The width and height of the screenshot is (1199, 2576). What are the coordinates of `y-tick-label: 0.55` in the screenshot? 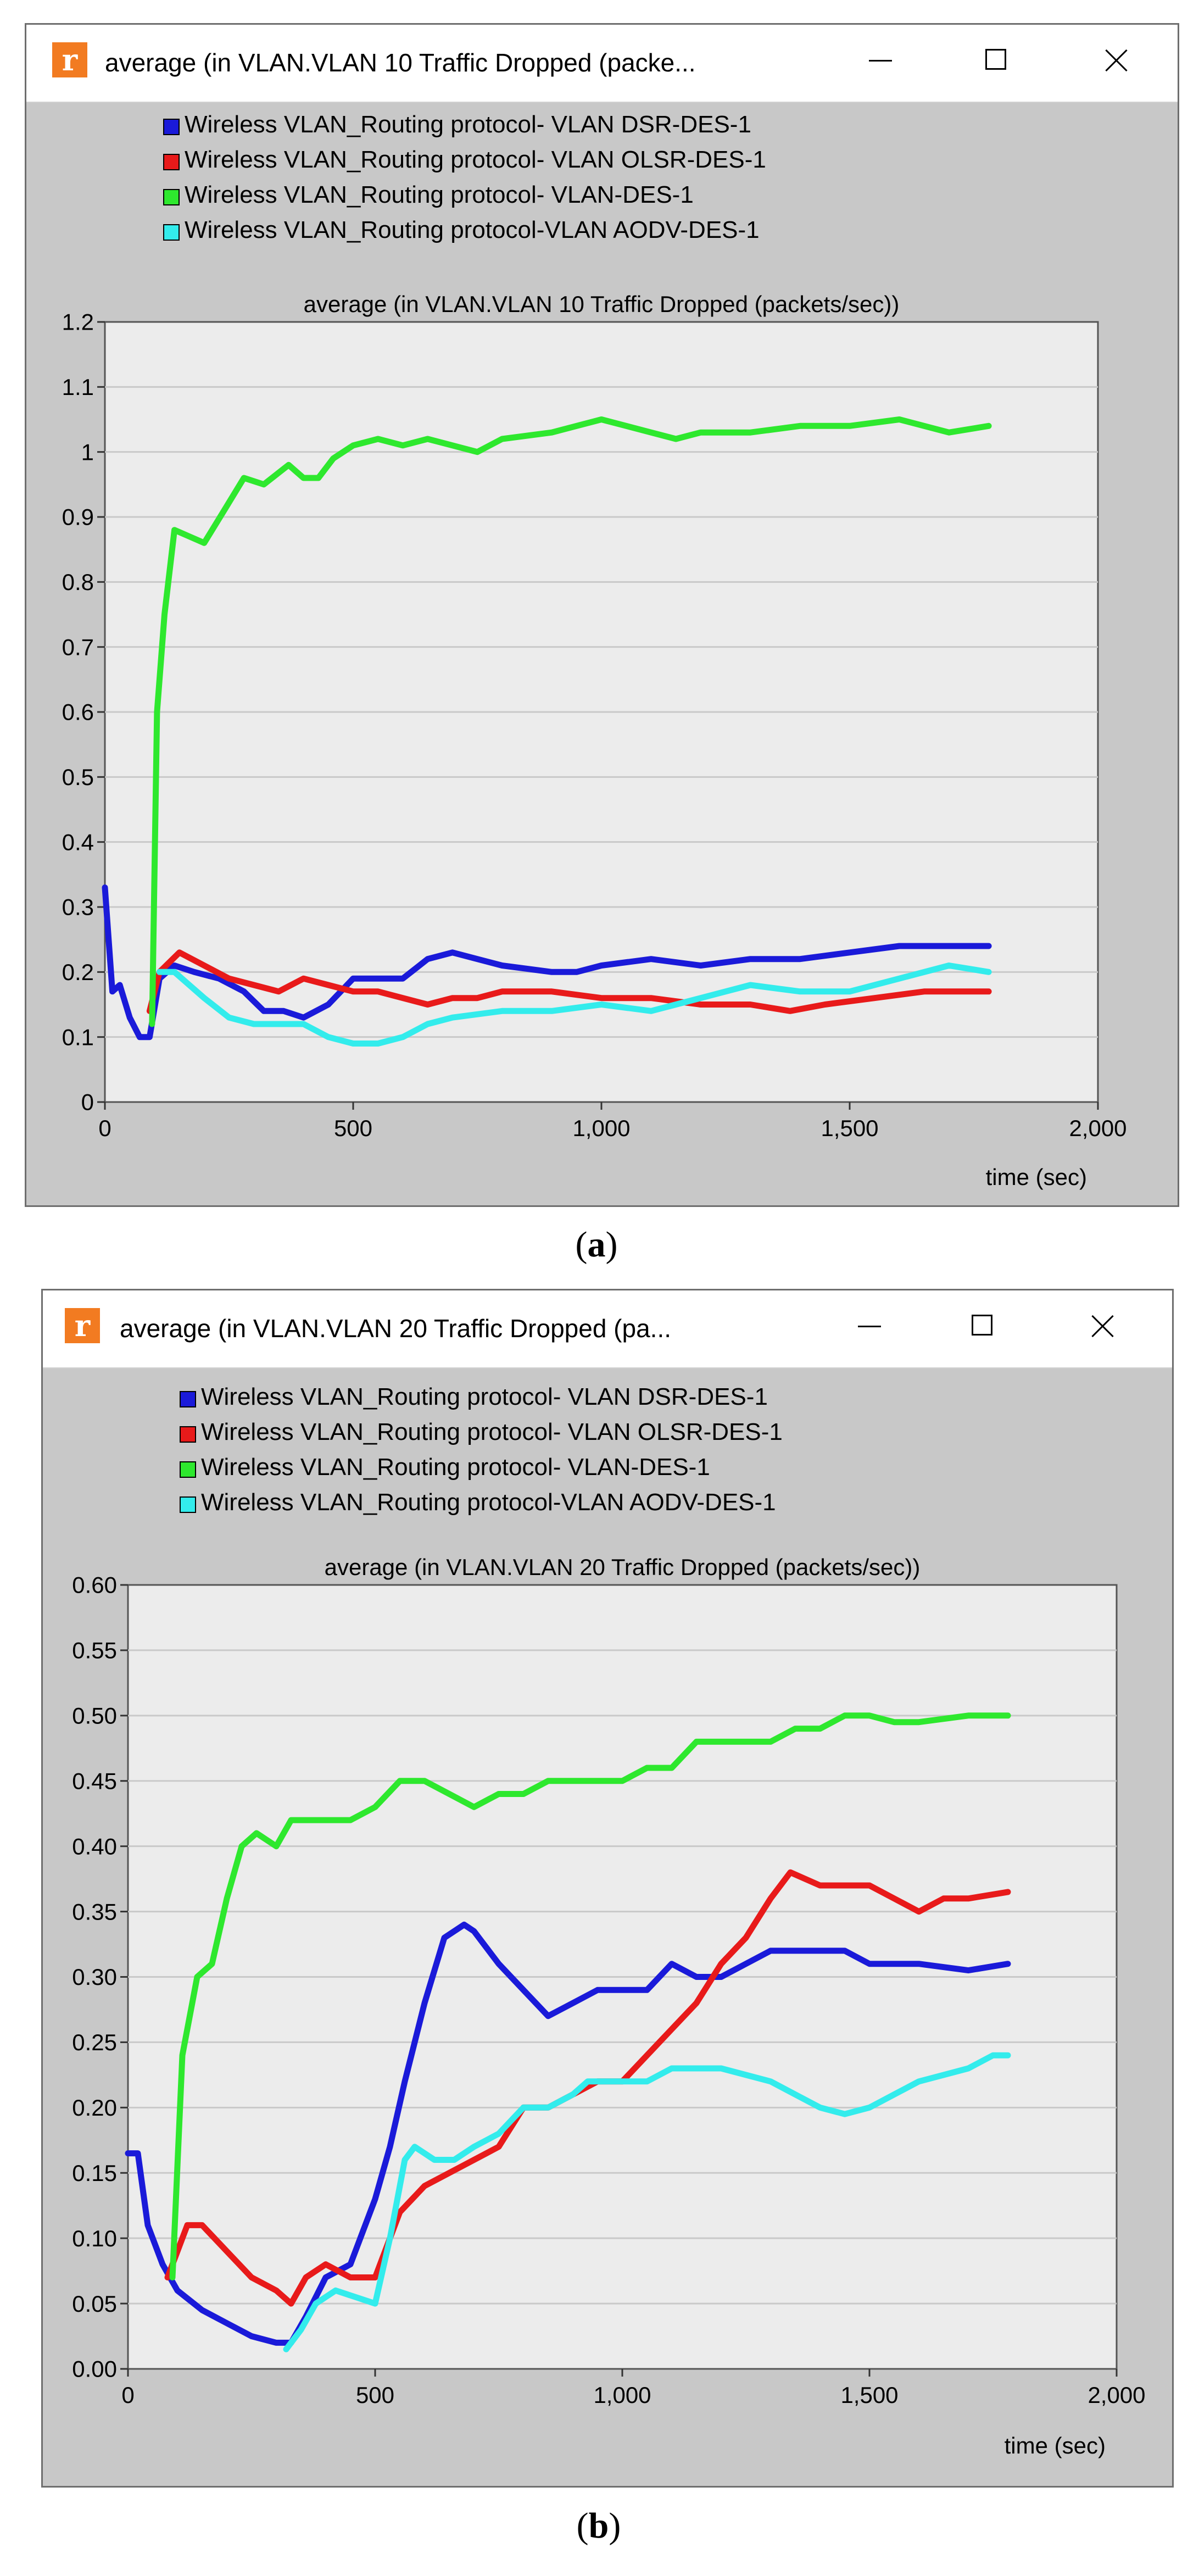 It's located at (94, 1651).